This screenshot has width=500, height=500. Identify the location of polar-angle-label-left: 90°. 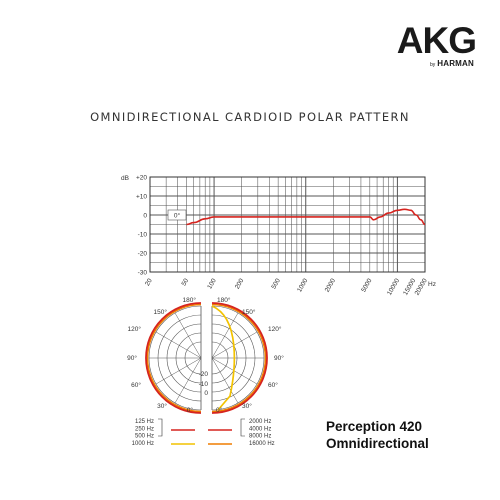
(132, 358).